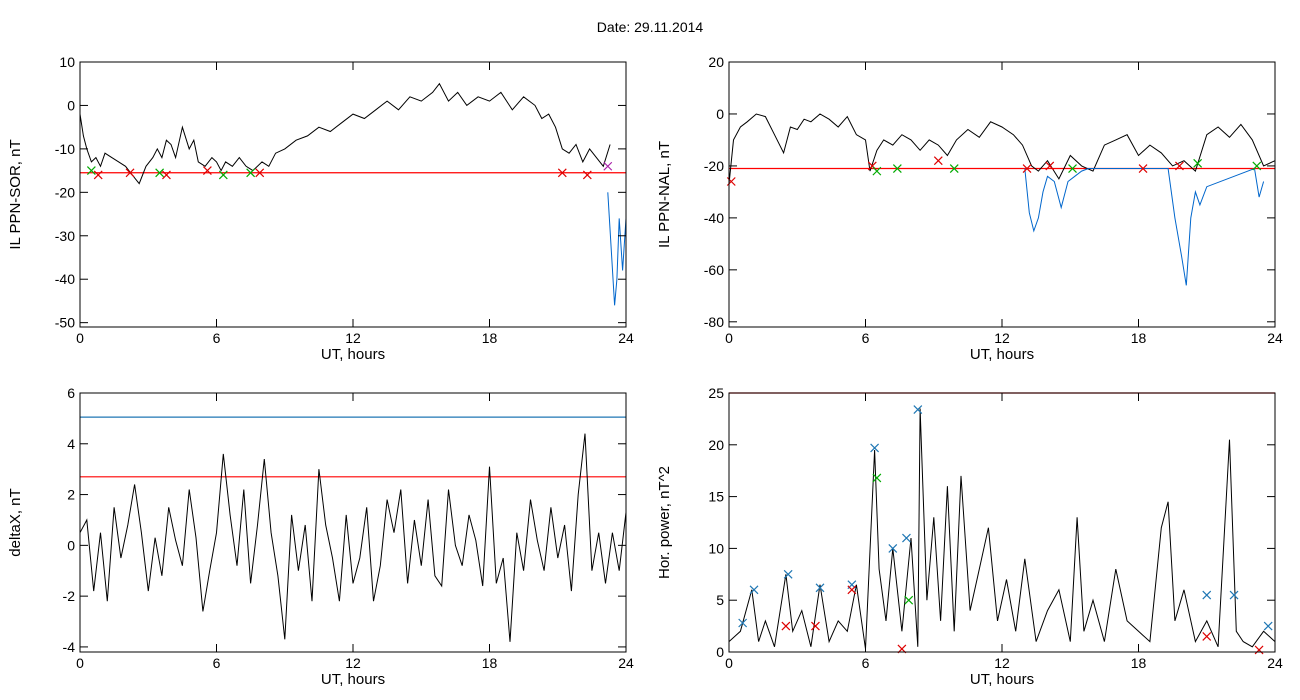 The image size is (1300, 700). Describe the element at coordinates (15, 522) in the screenshot. I see `y-axis-label: deltaX, nT` at that location.